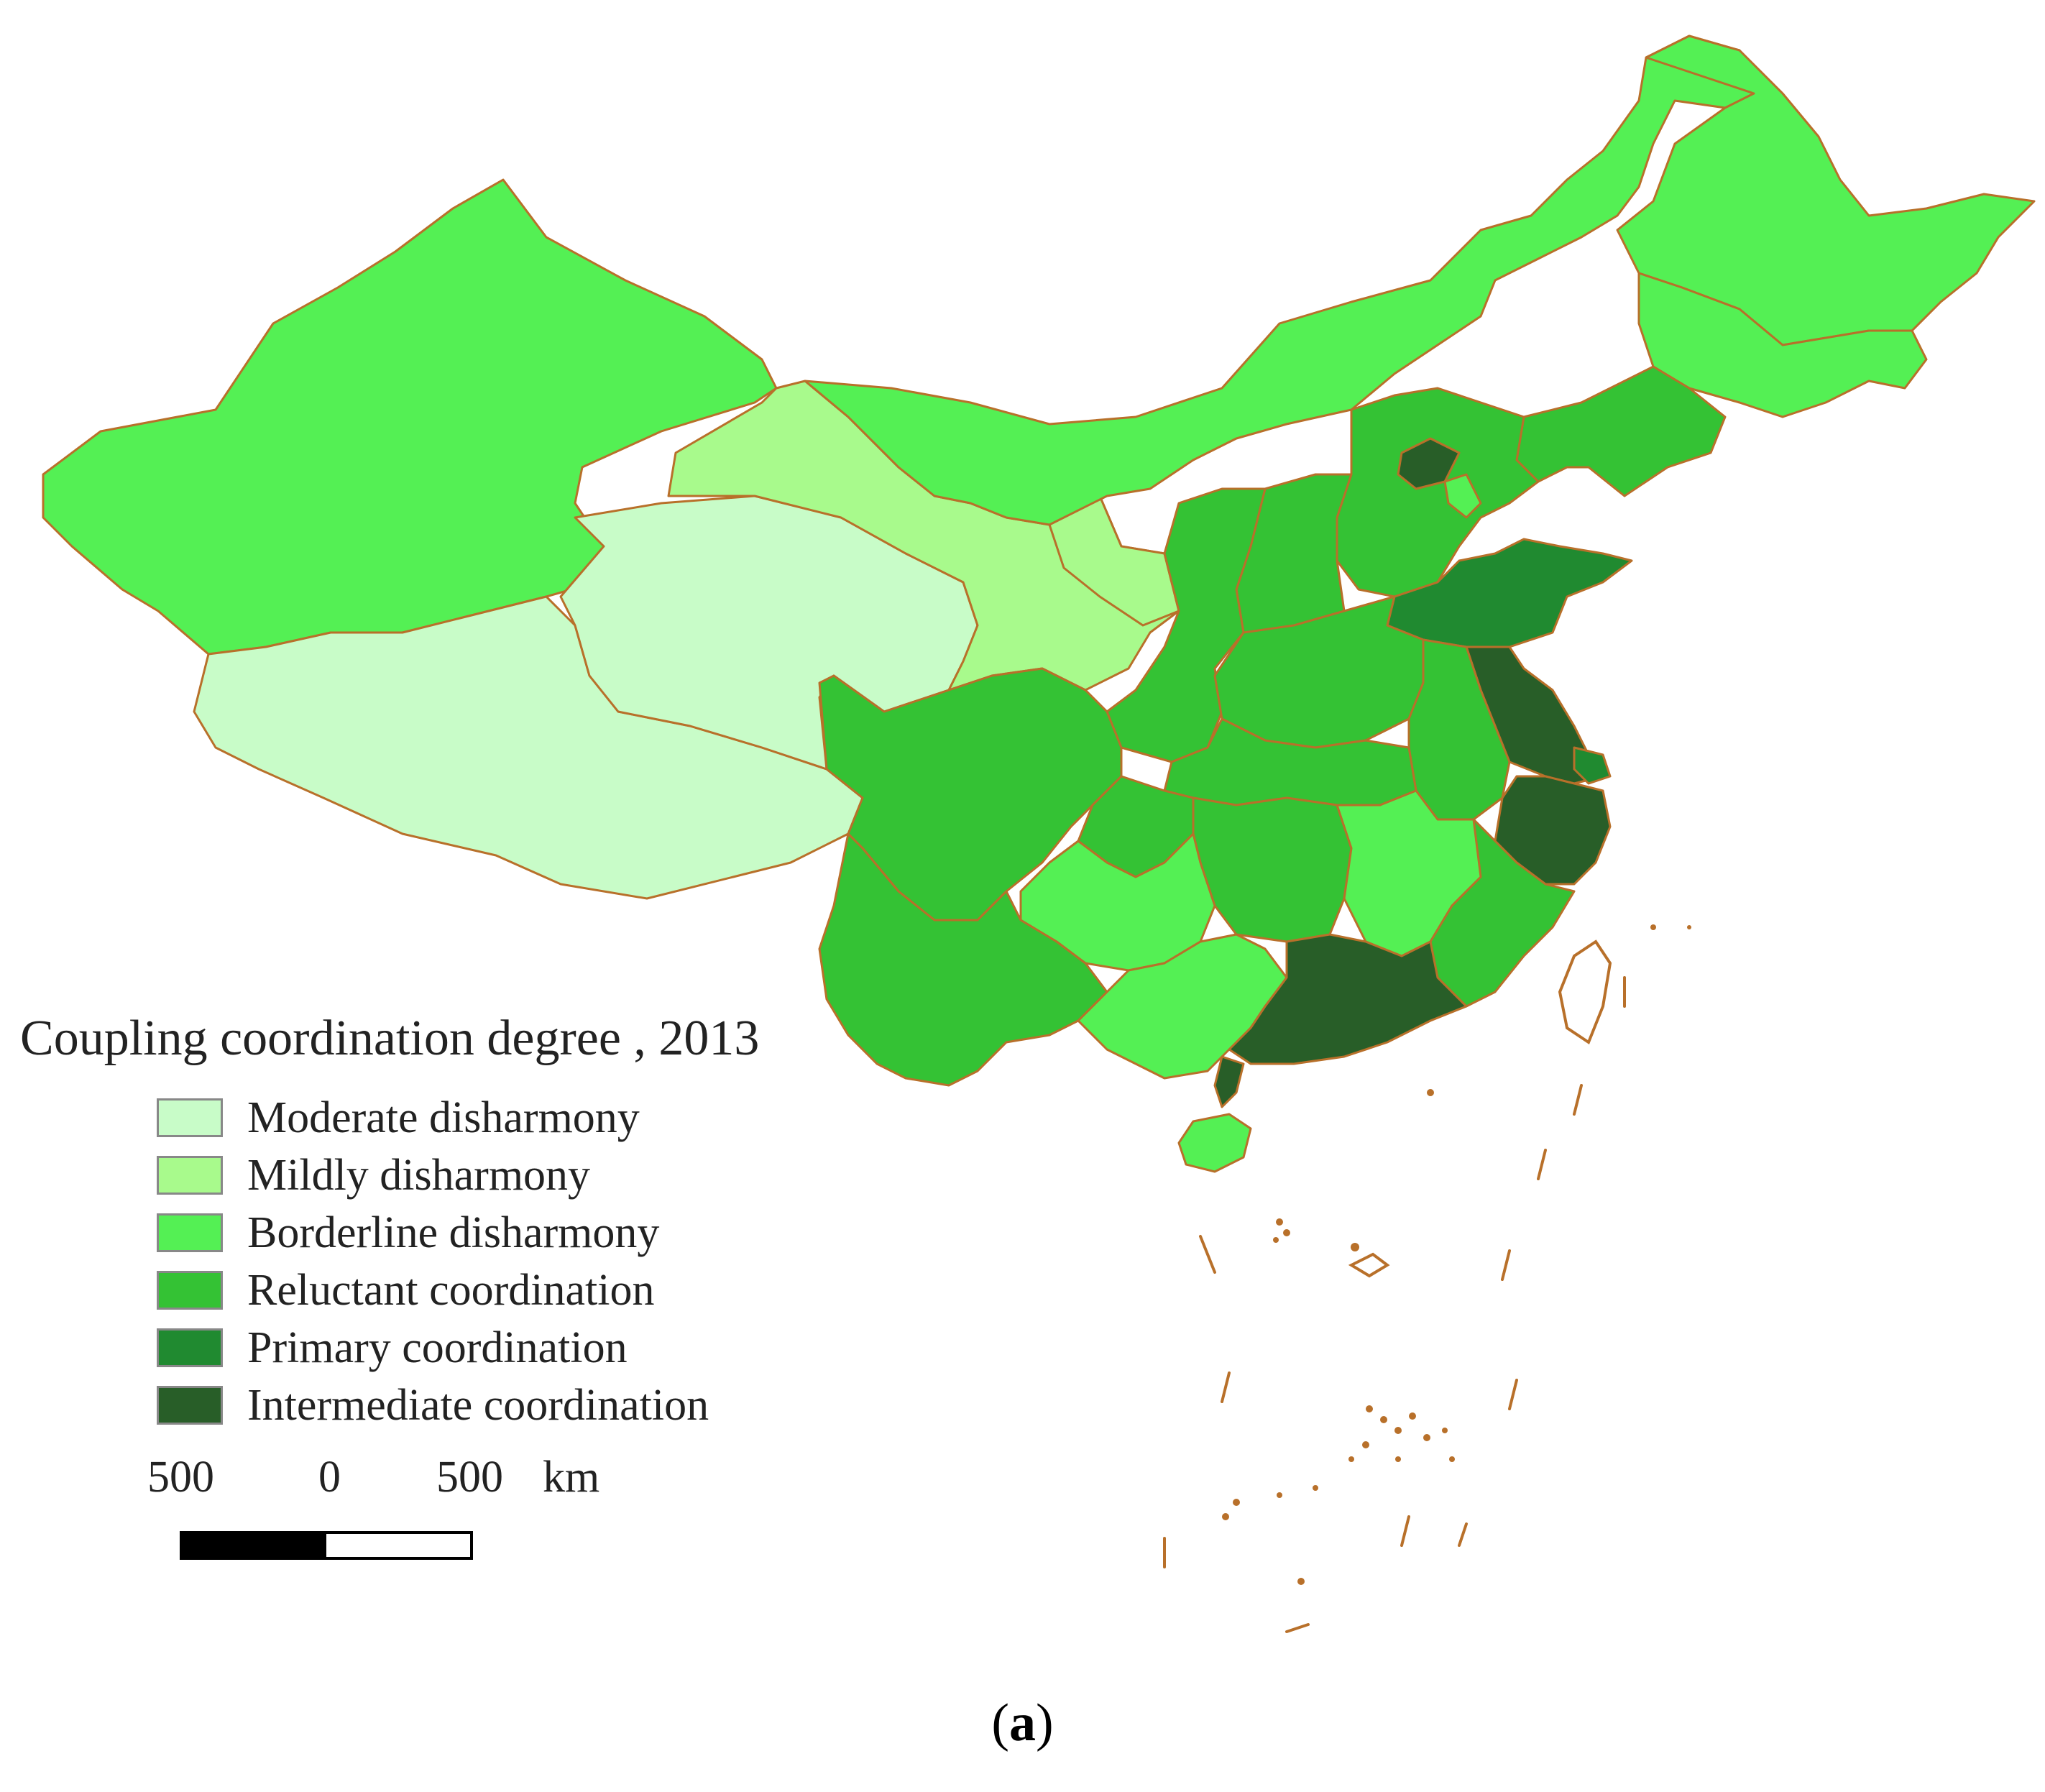 The width and height of the screenshot is (2045, 1792). I want to click on island-dots, so click(1456, 1254).